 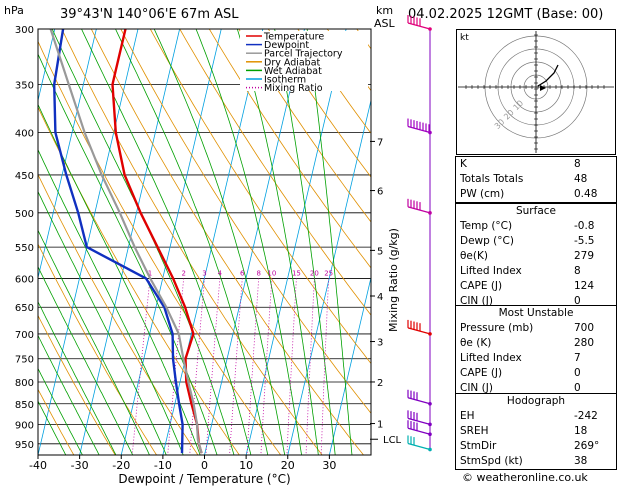 What do you see at coordinates (204, 465) in the screenshot?
I see `temp-tick-label: 0` at bounding box center [204, 465].